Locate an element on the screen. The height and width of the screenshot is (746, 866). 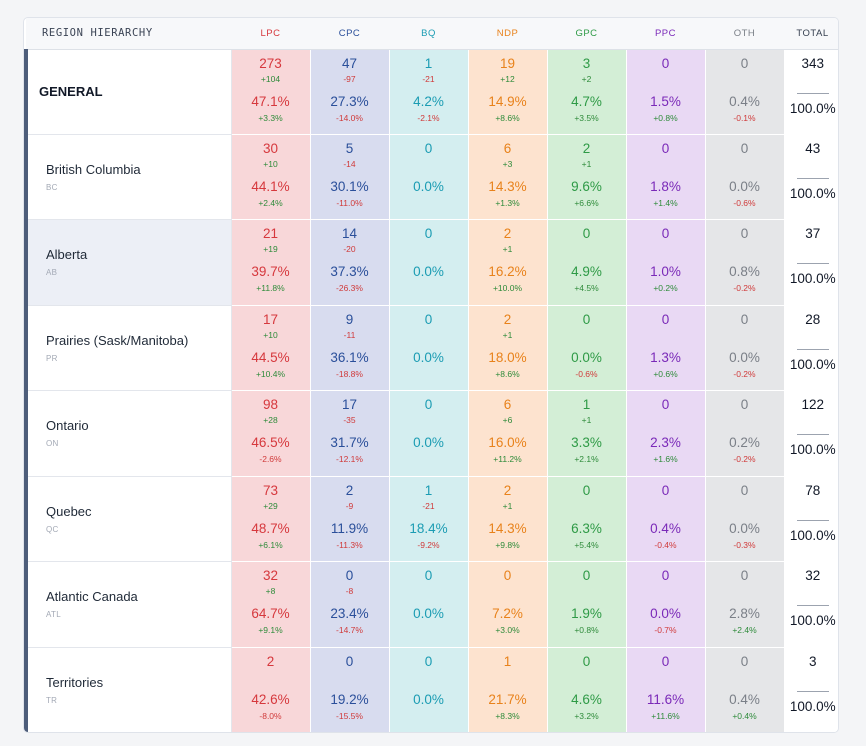
column-header-ndp: NDP is located at coordinates (507, 34).